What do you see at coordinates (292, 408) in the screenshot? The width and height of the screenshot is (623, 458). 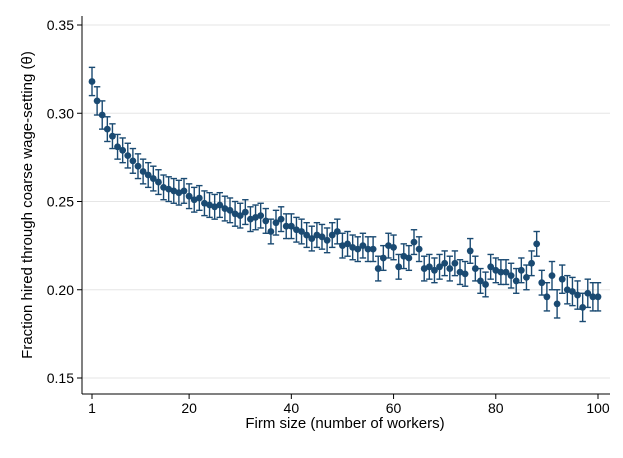 I see `x-tick-label: 40` at bounding box center [292, 408].